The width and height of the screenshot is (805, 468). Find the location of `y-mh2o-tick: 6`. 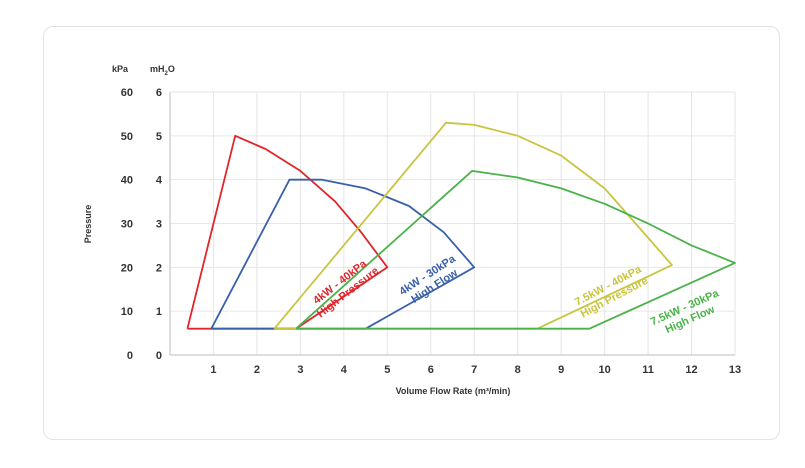

y-mh2o-tick: 6 is located at coordinates (159, 93).